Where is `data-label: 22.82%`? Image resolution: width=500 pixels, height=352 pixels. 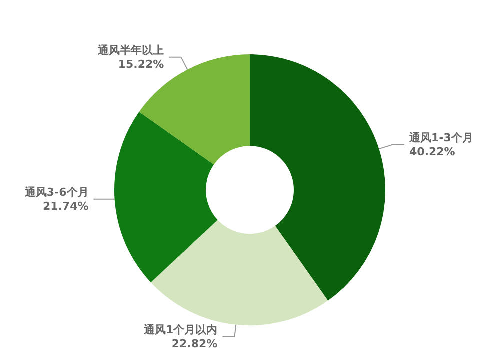 data-label: 22.82% is located at coordinates (195, 344).